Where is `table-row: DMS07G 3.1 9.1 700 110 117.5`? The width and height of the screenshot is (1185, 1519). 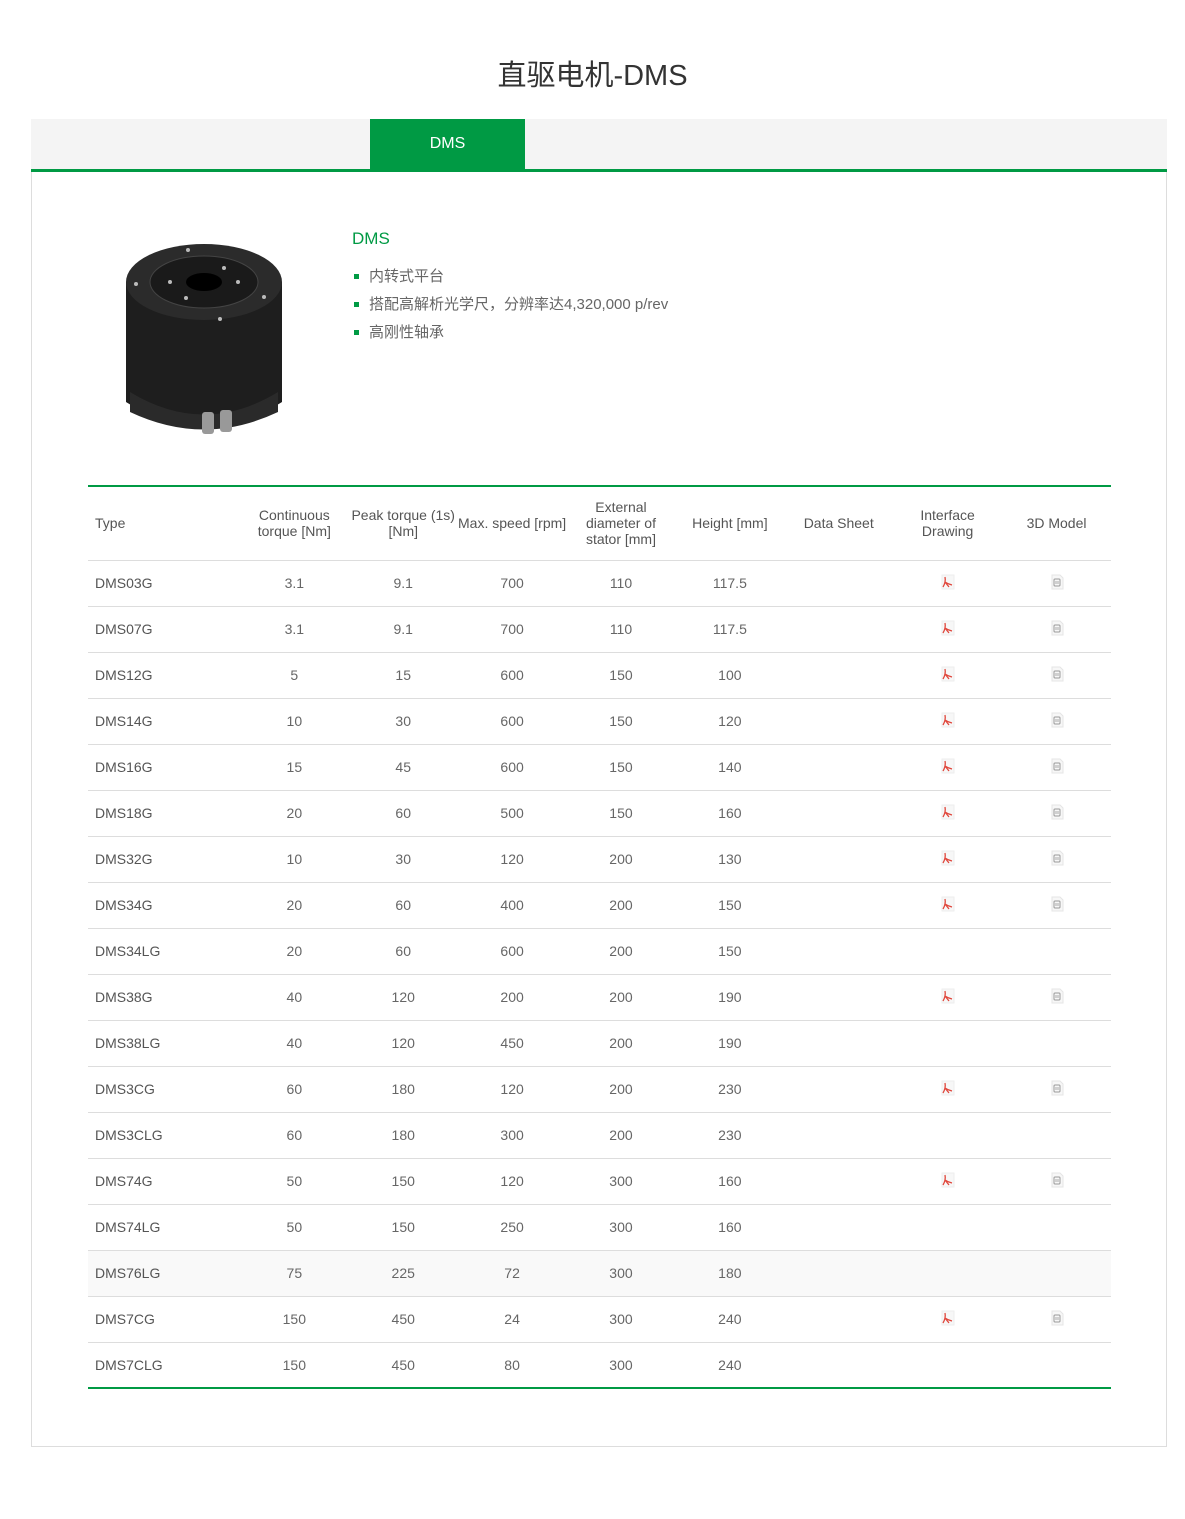 table-row: DMS07G 3.1 9.1 700 110 117.5 is located at coordinates (599, 629).